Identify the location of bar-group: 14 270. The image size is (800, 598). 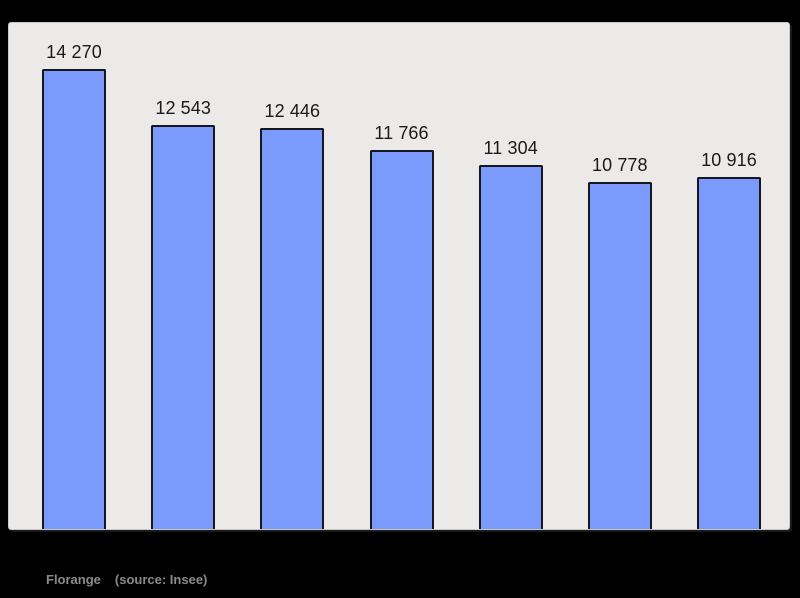
(74, 276).